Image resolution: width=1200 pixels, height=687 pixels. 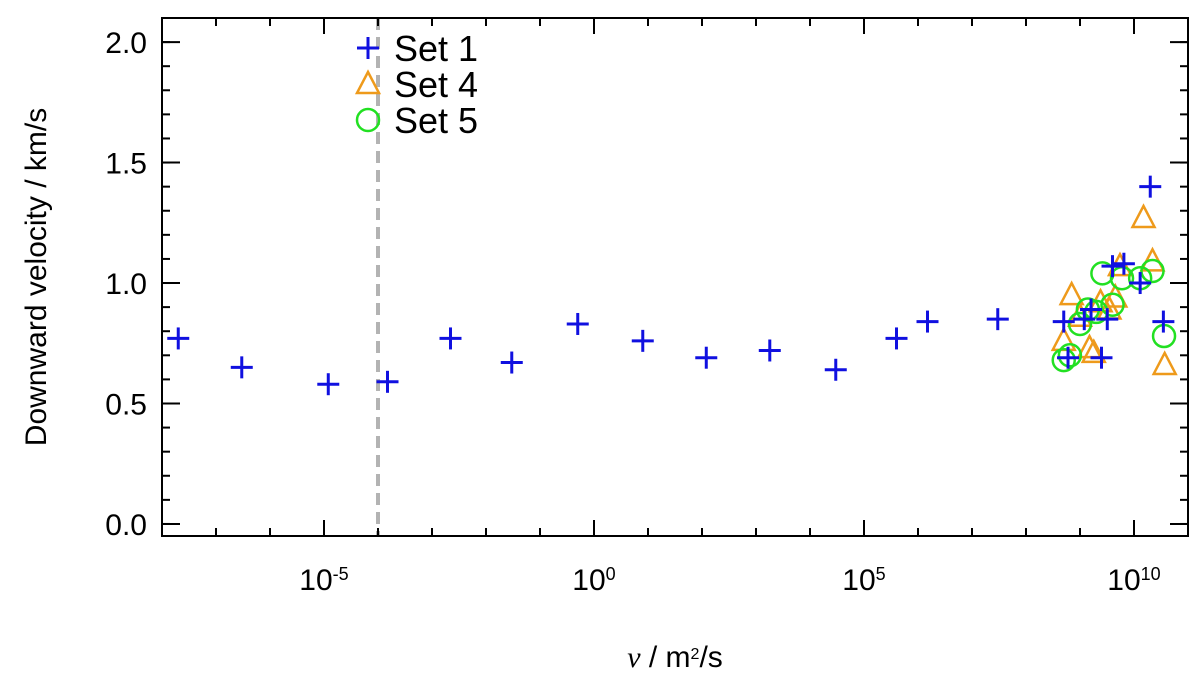 I want to click on y-tick-label: 1.0, so click(x=126, y=284).